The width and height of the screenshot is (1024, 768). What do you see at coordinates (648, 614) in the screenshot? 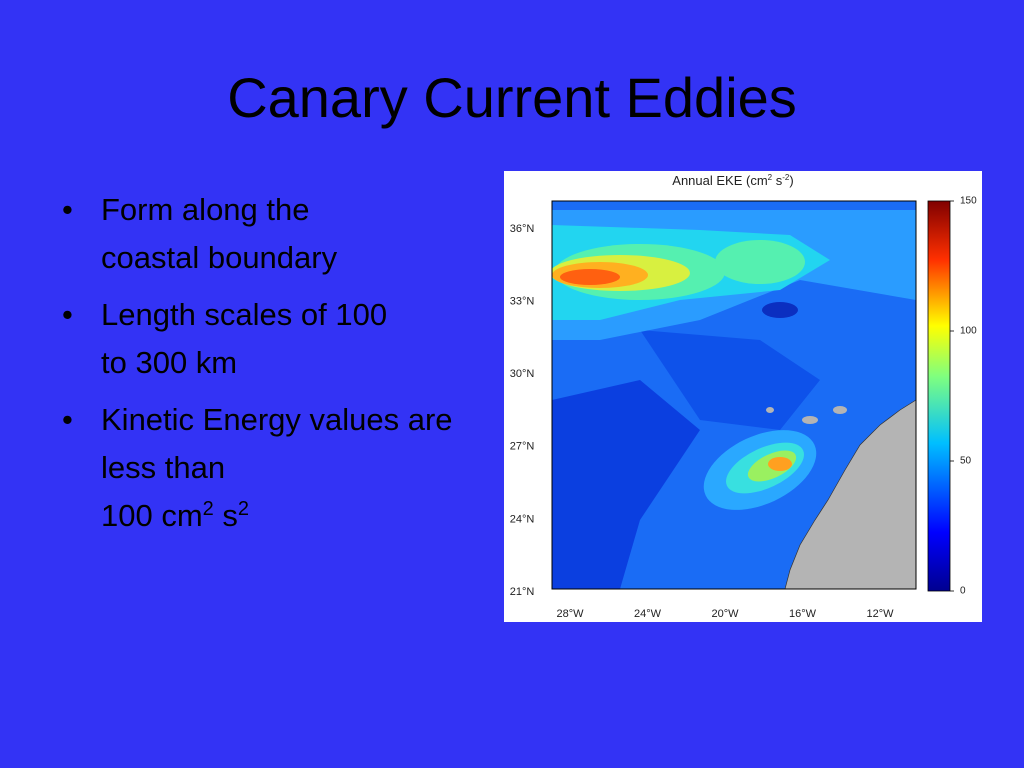
I see `longitude-label: 24°W` at bounding box center [648, 614].